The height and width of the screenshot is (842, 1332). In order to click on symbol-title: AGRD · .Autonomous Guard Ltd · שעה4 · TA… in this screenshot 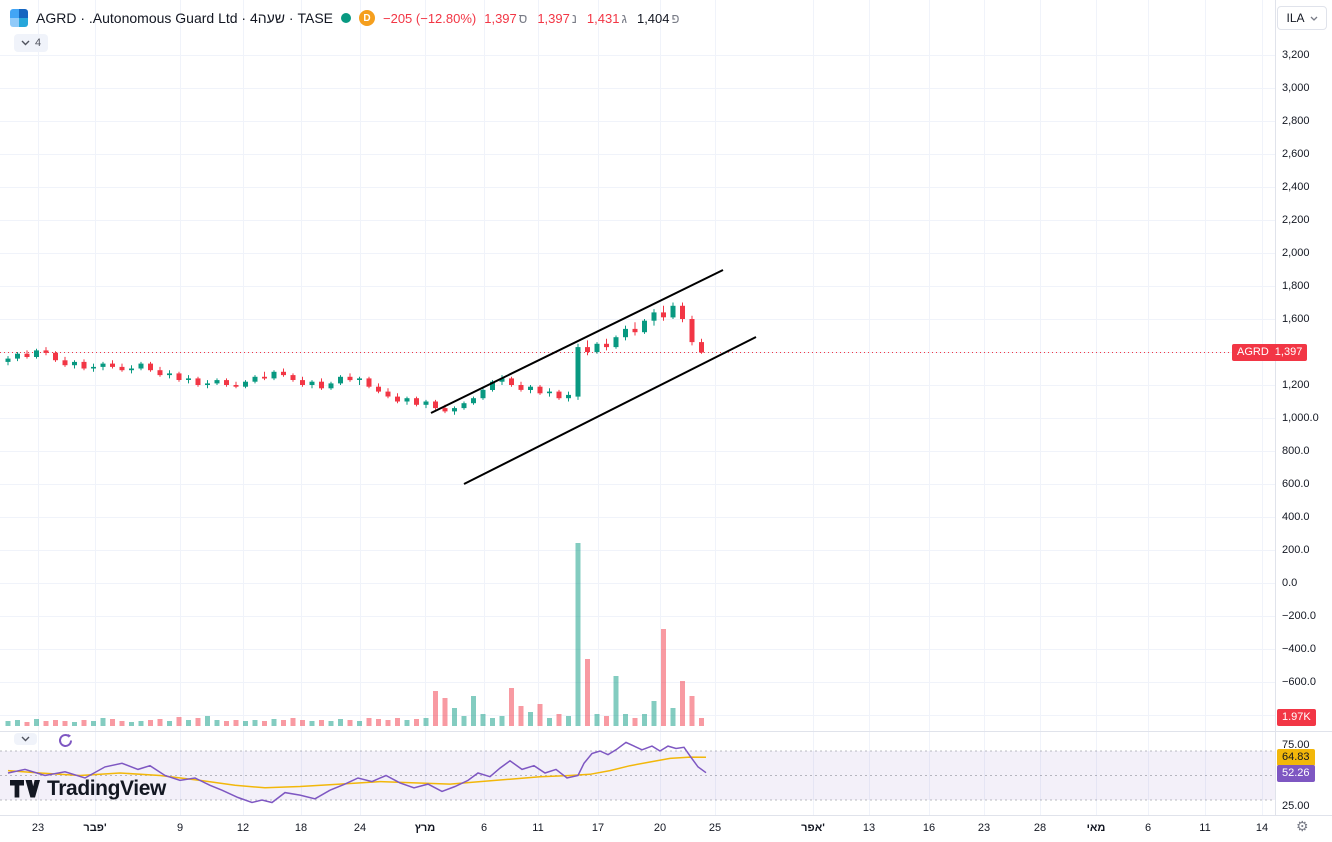, I will do `click(184, 18)`.